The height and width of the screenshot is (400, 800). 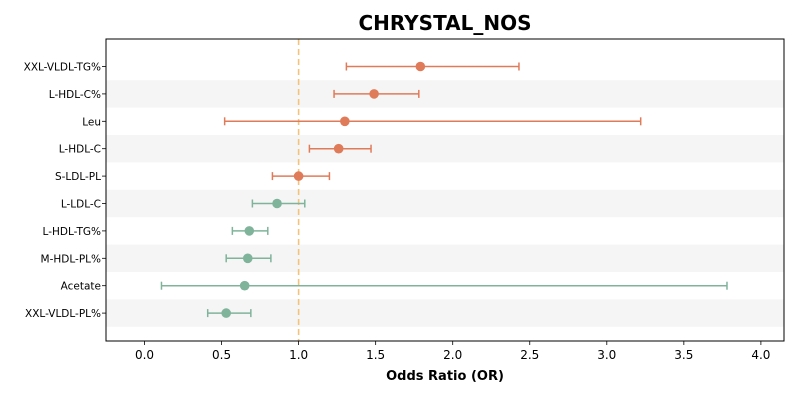 What do you see at coordinates (298, 355) in the screenshot?
I see `x-tick-label: 1.0` at bounding box center [298, 355].